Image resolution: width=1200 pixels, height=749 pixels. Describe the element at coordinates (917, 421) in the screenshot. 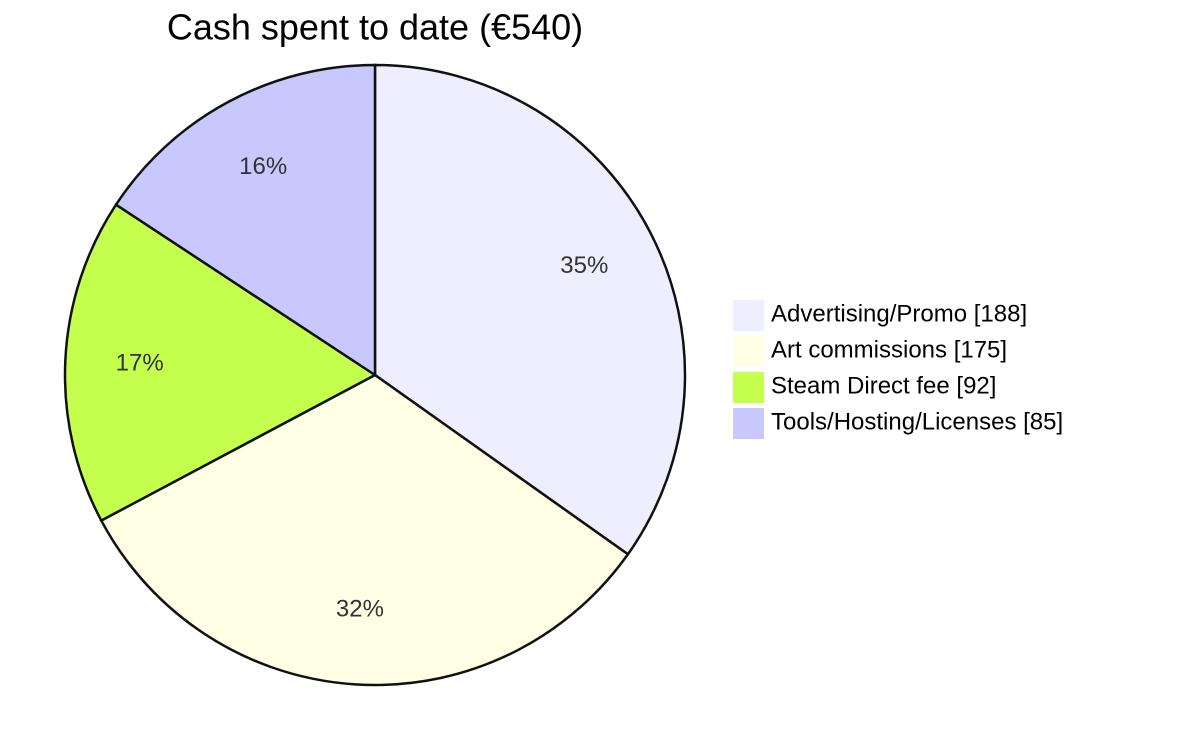

I see `legend-label: Tools/Hosting/Licenses [85]` at that location.